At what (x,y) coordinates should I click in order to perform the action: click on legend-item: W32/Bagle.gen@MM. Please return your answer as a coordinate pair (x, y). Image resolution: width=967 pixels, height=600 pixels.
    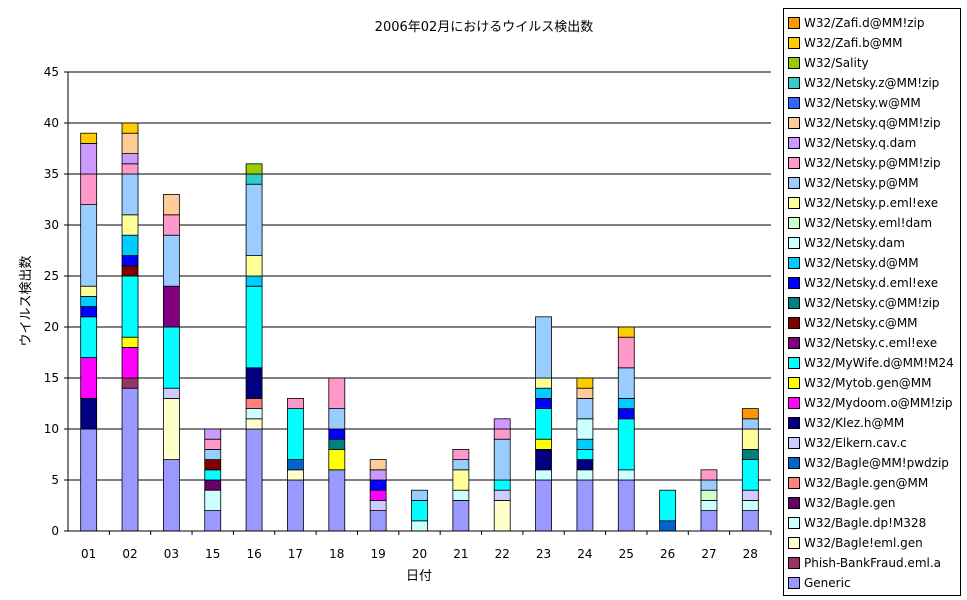
    Looking at the image, I should click on (858, 483).